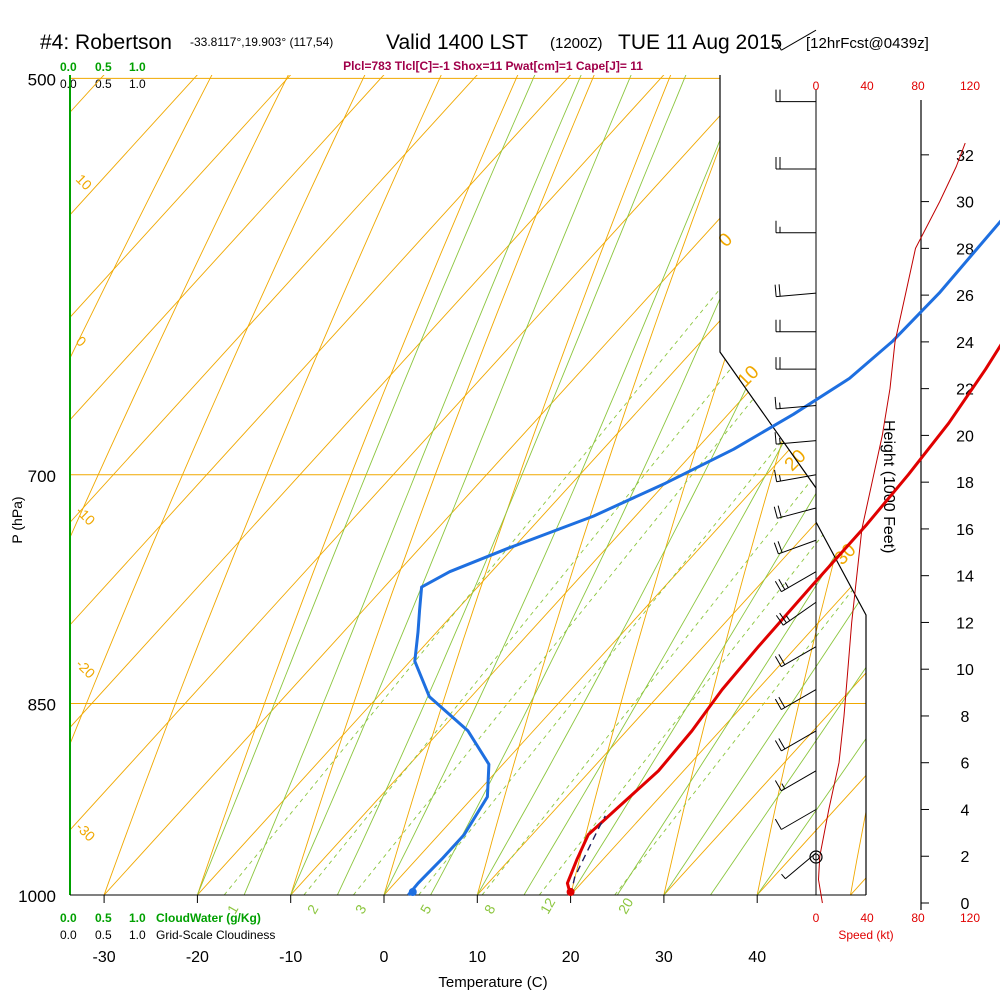 The image size is (1000, 1000). What do you see at coordinates (548, 906) in the screenshot?
I see `mixing-ratio-label: 12` at bounding box center [548, 906].